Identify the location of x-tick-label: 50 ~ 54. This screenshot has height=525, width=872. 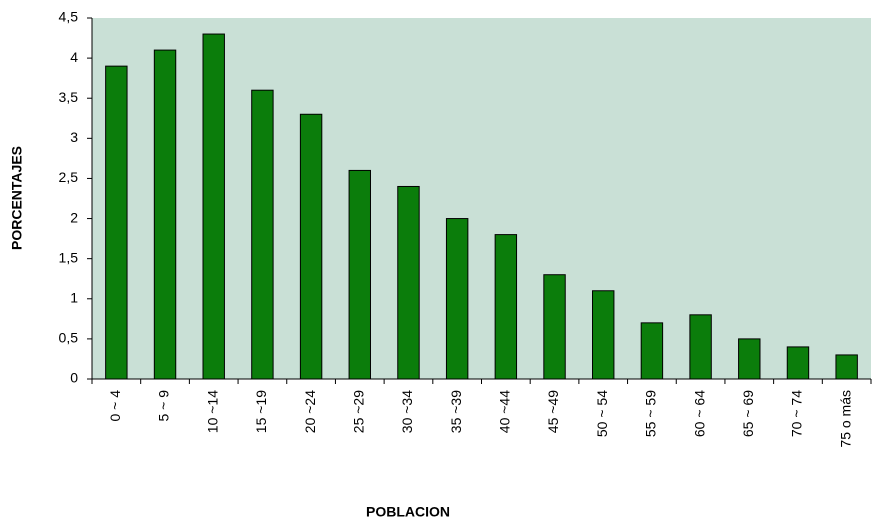
(602, 413).